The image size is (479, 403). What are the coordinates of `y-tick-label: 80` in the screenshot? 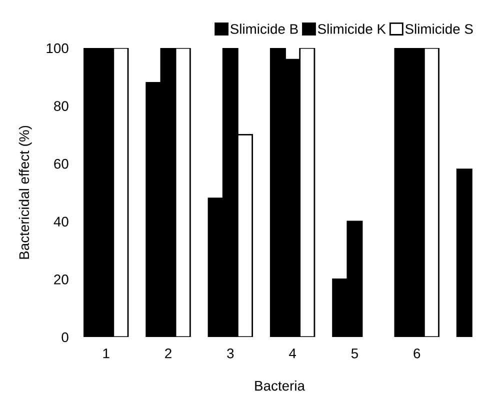 It's located at (61, 106).